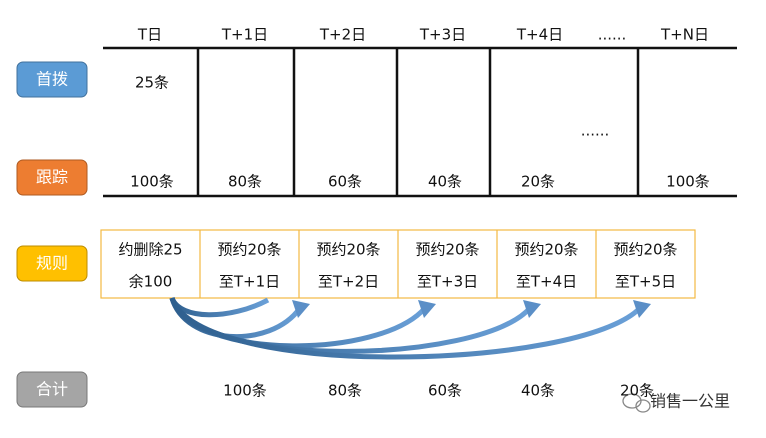 This screenshot has height=438, width=766. What do you see at coordinates (447, 282) in the screenshot?
I see `rule-text: 至T+3日` at bounding box center [447, 282].